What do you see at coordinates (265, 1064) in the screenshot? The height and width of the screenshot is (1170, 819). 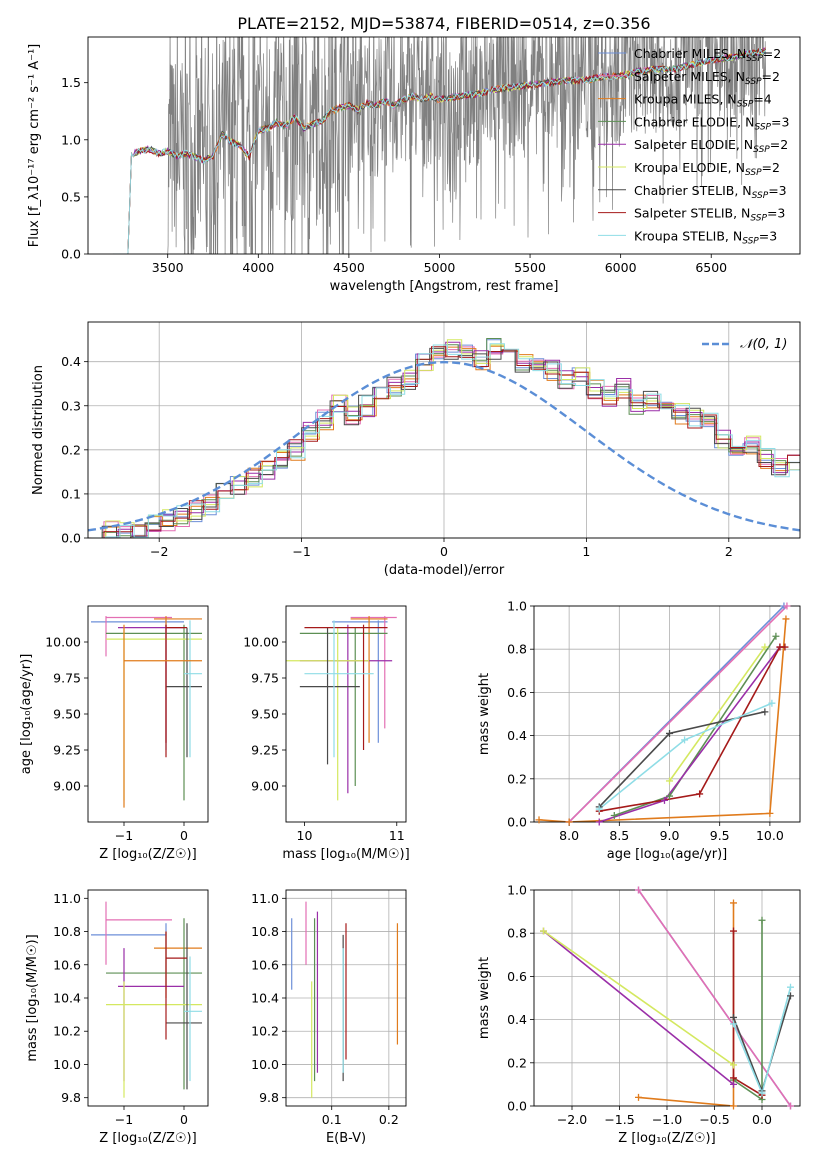 I see `y-tick-label: 10.0` at bounding box center [265, 1064].